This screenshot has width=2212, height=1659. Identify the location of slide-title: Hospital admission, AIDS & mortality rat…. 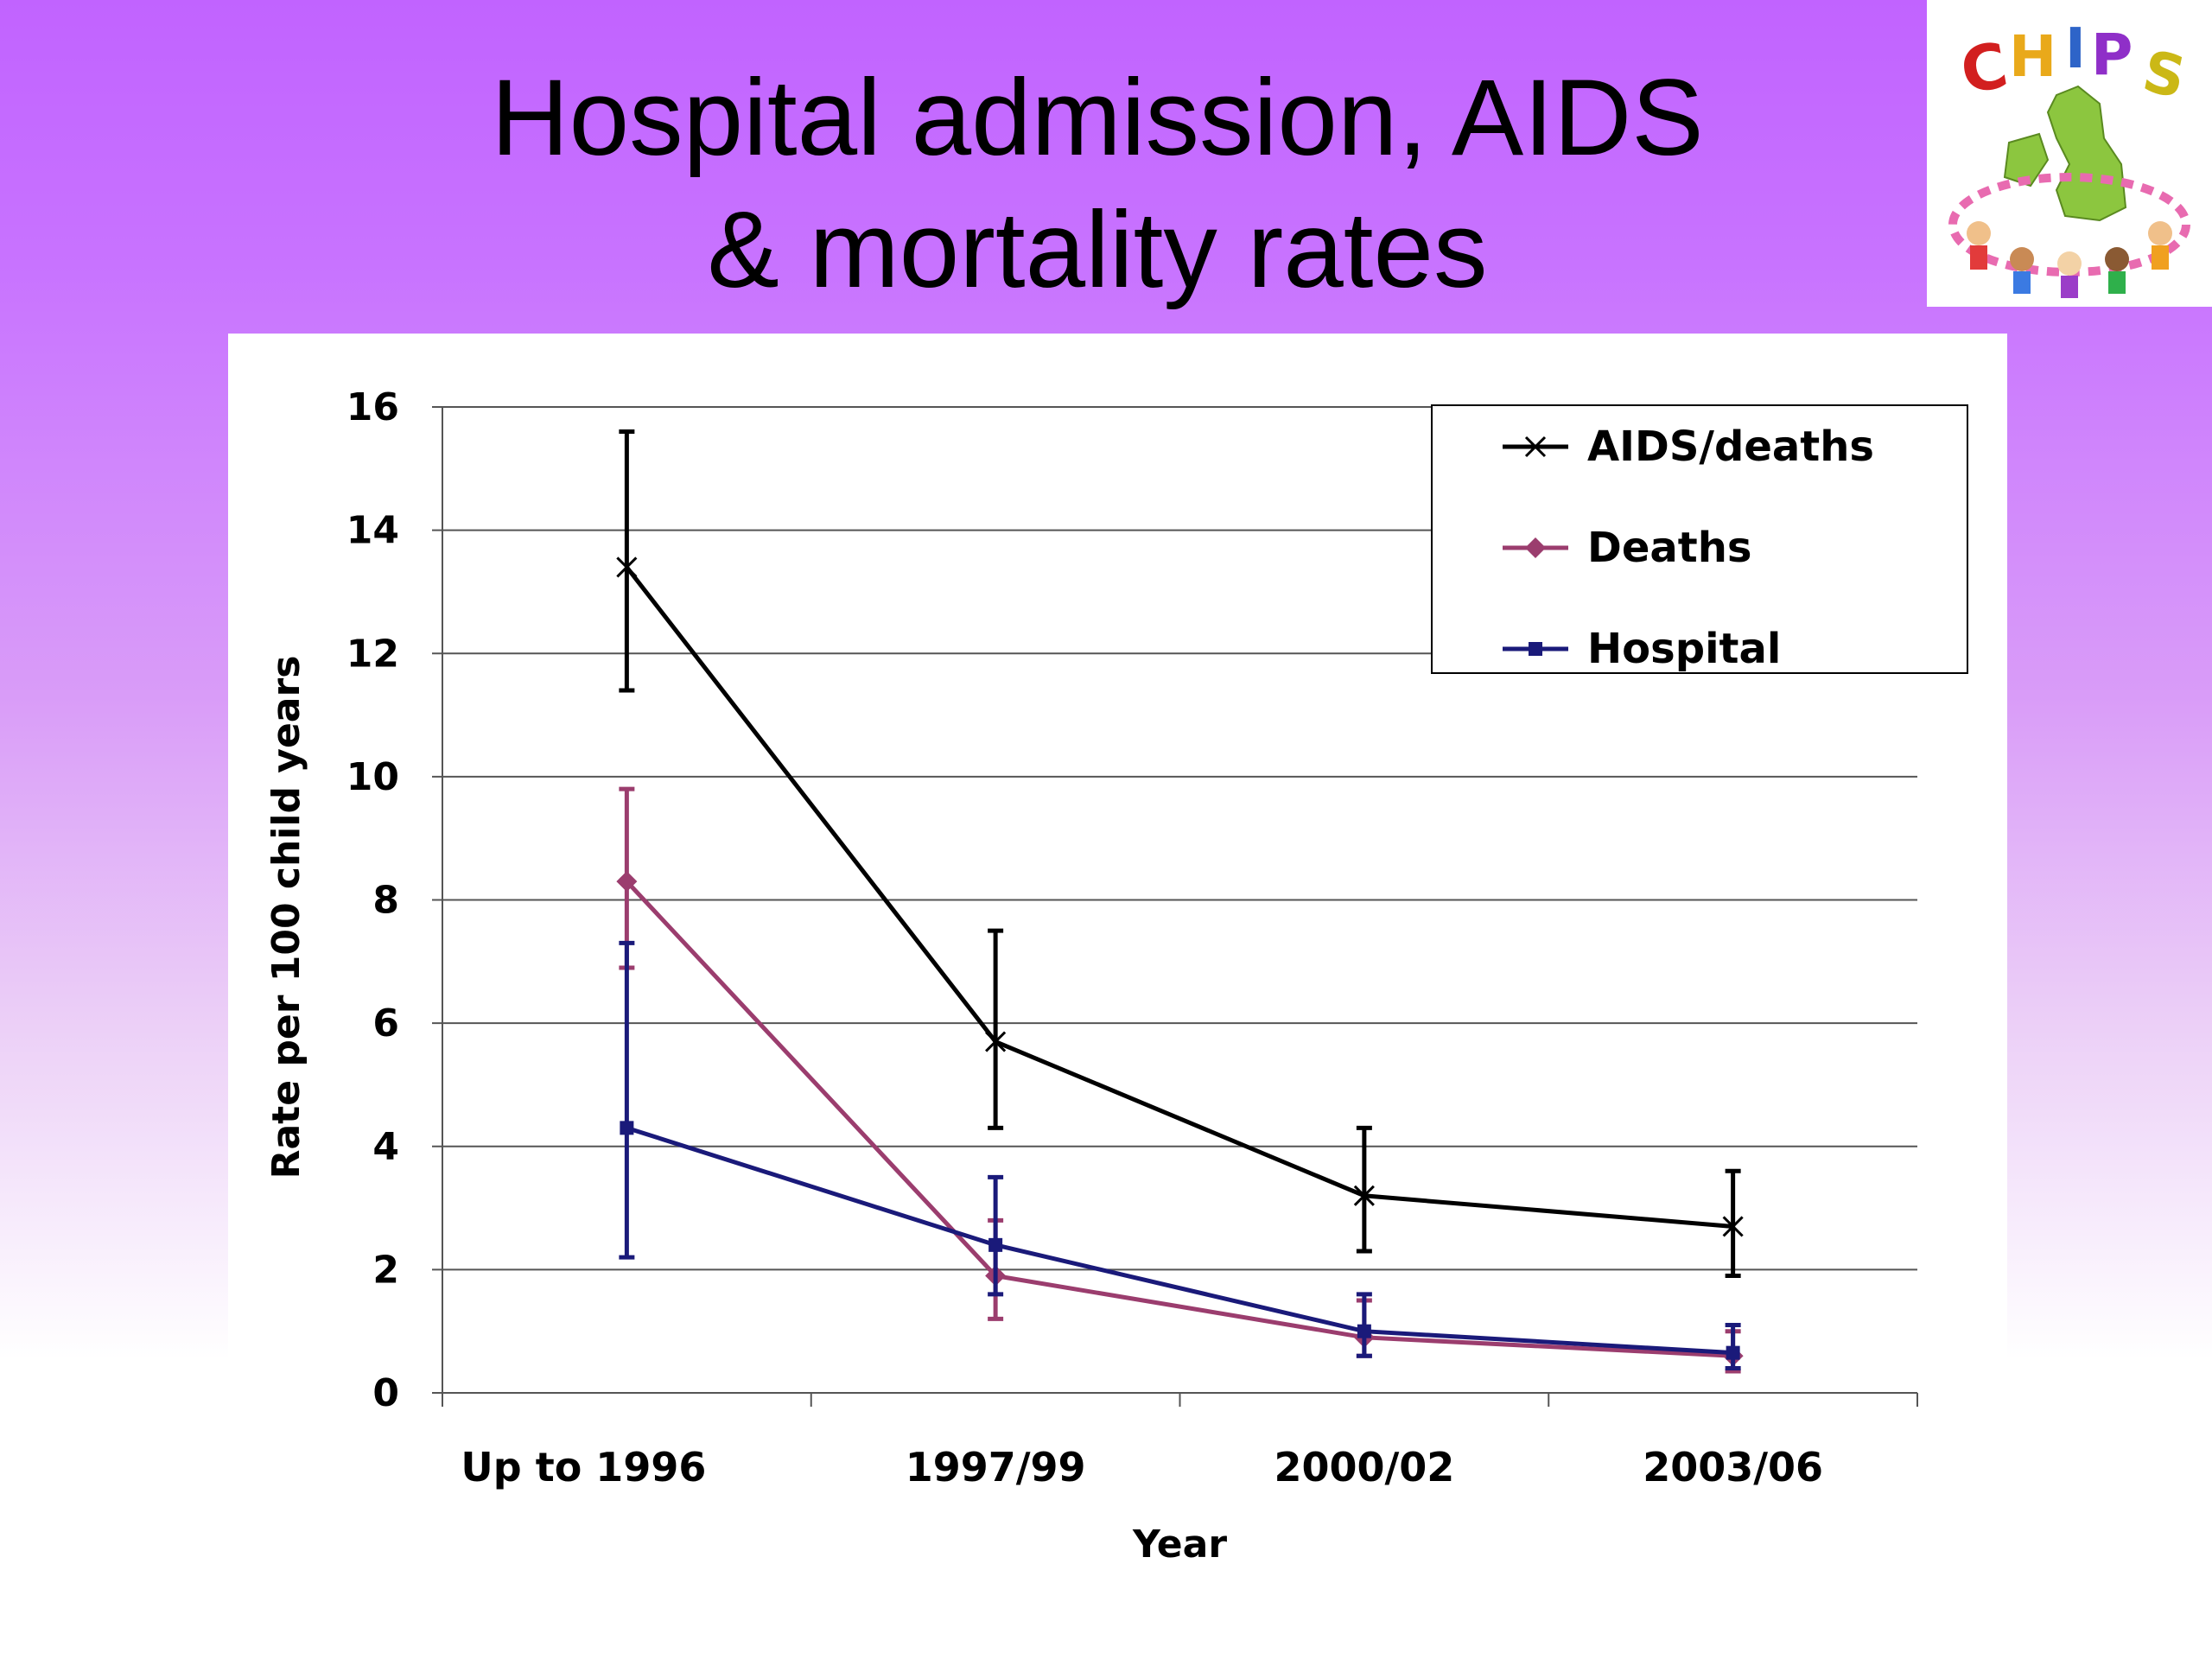
(1097, 184).